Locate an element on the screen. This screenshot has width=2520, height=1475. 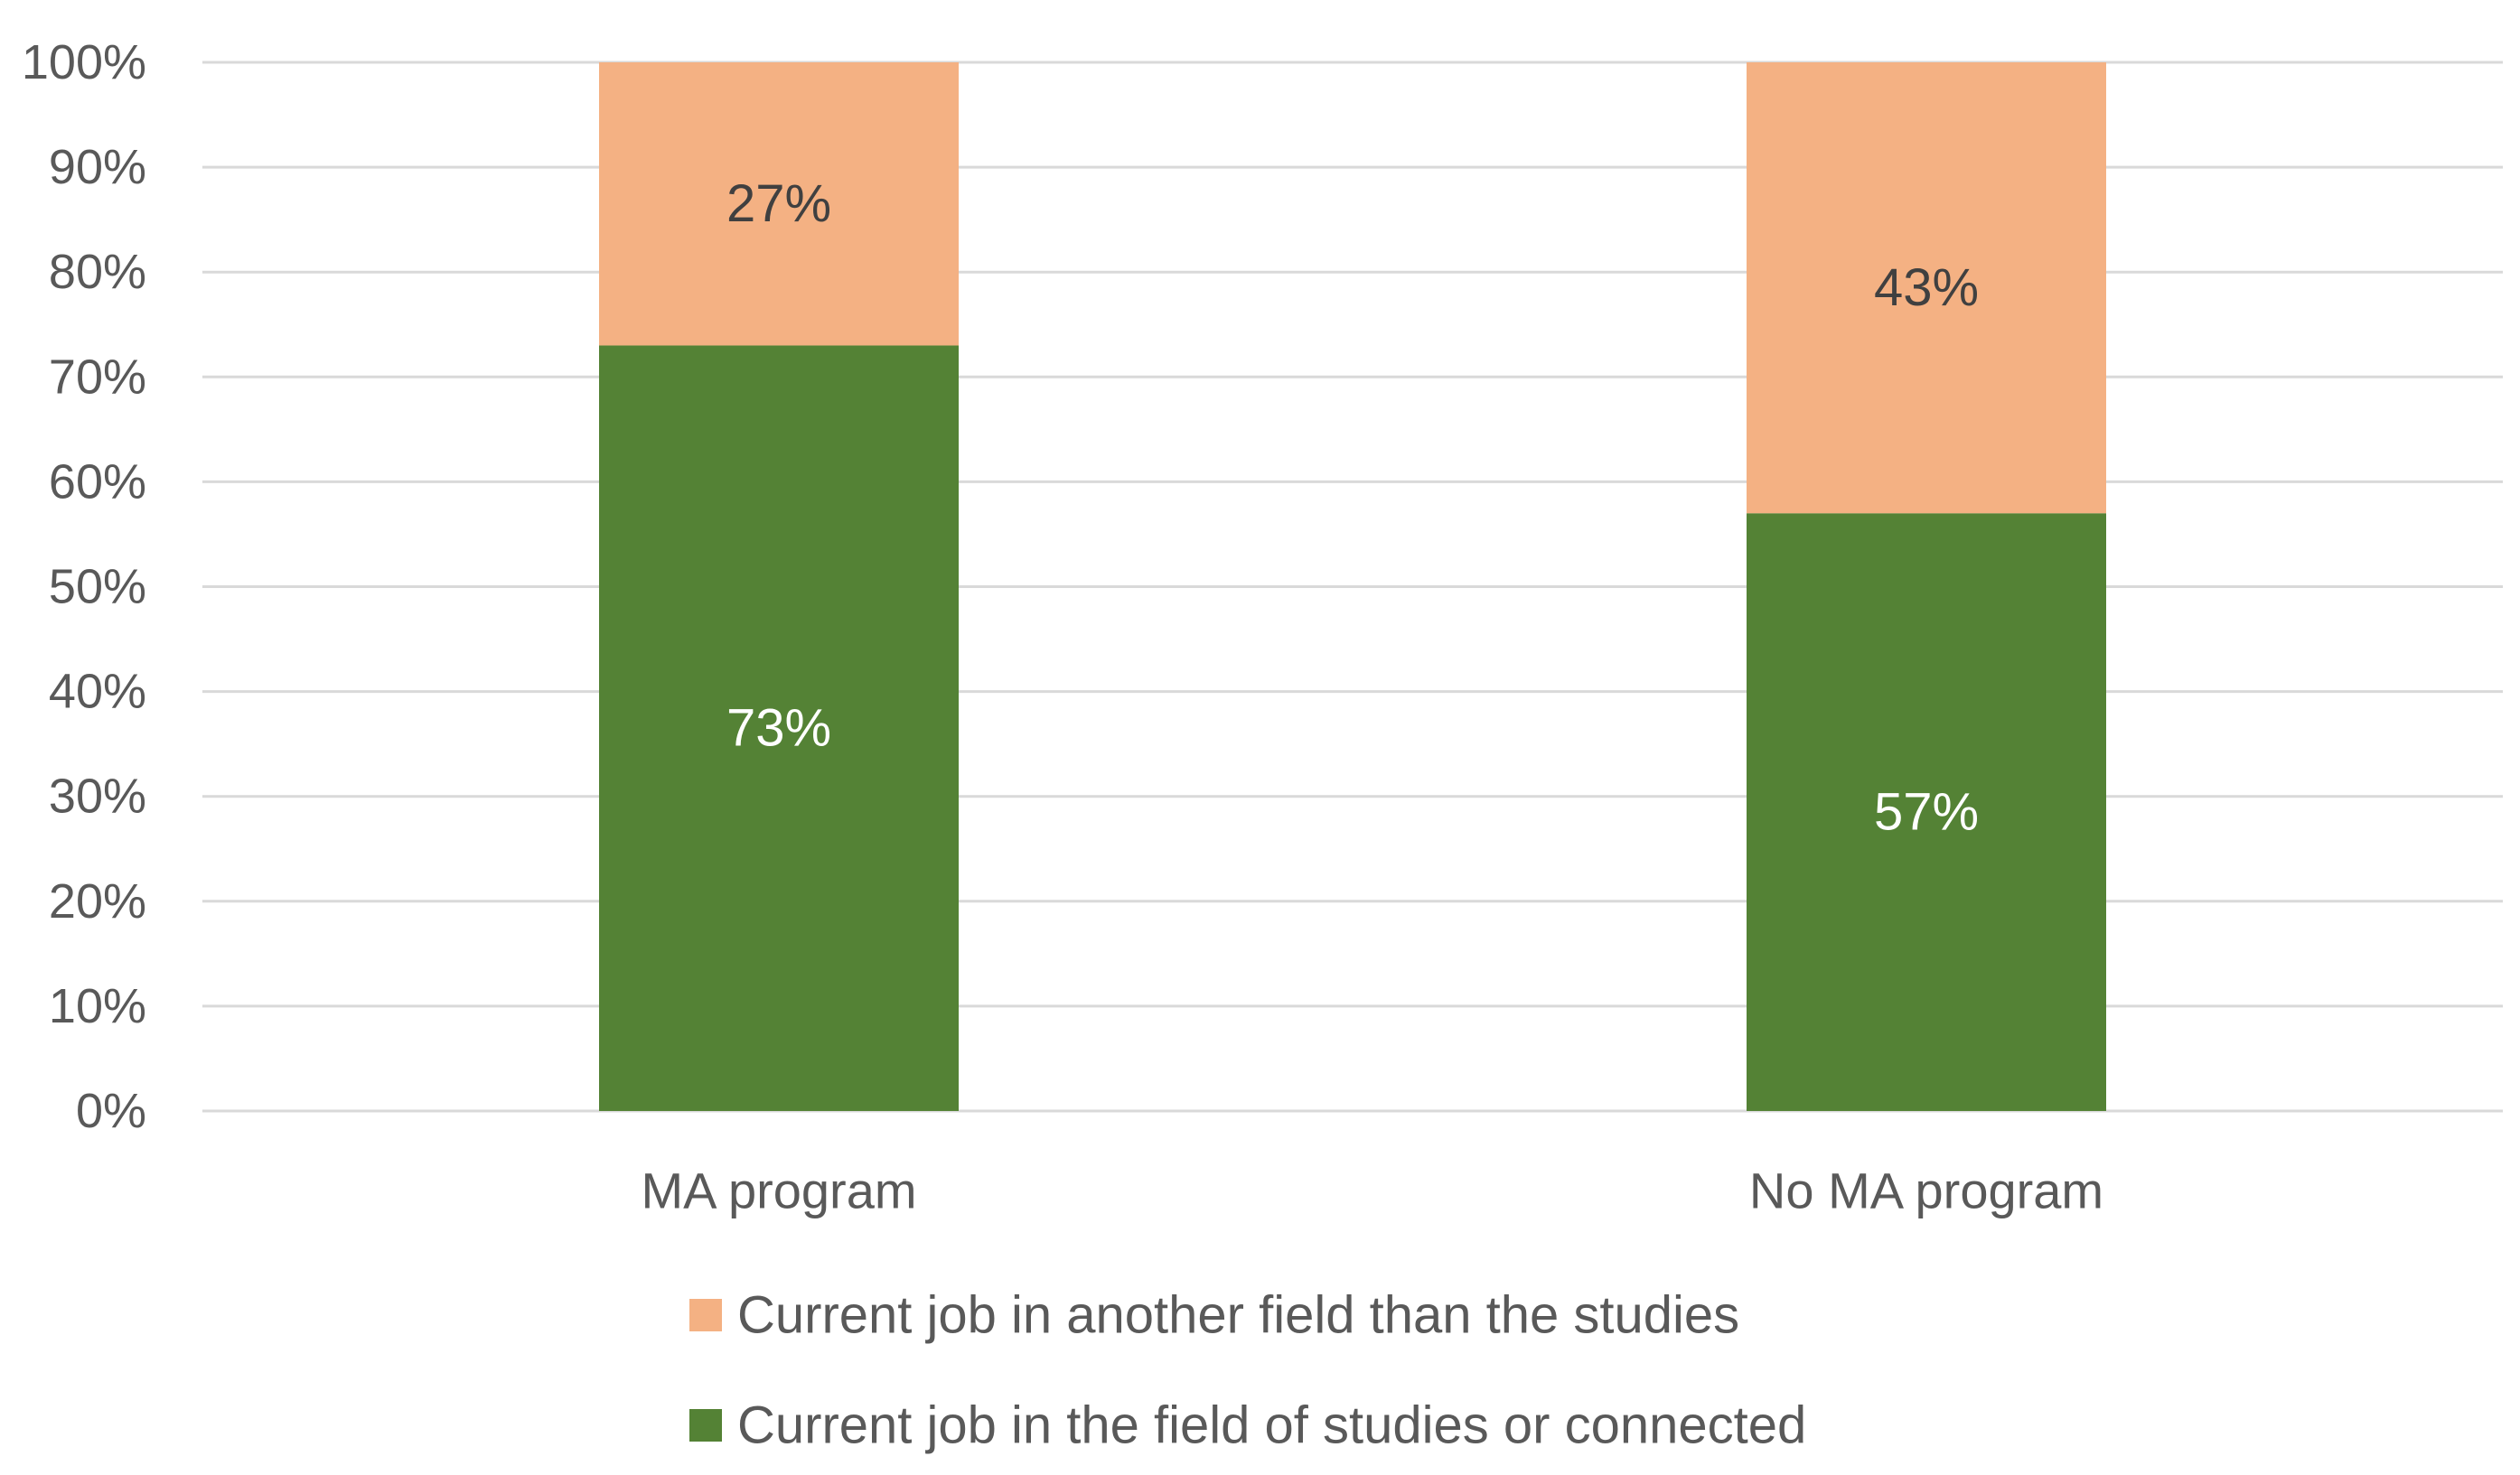
bar-no-ma-program-current-job-in-another-field-than-the-studies is located at coordinates (1927, 288).